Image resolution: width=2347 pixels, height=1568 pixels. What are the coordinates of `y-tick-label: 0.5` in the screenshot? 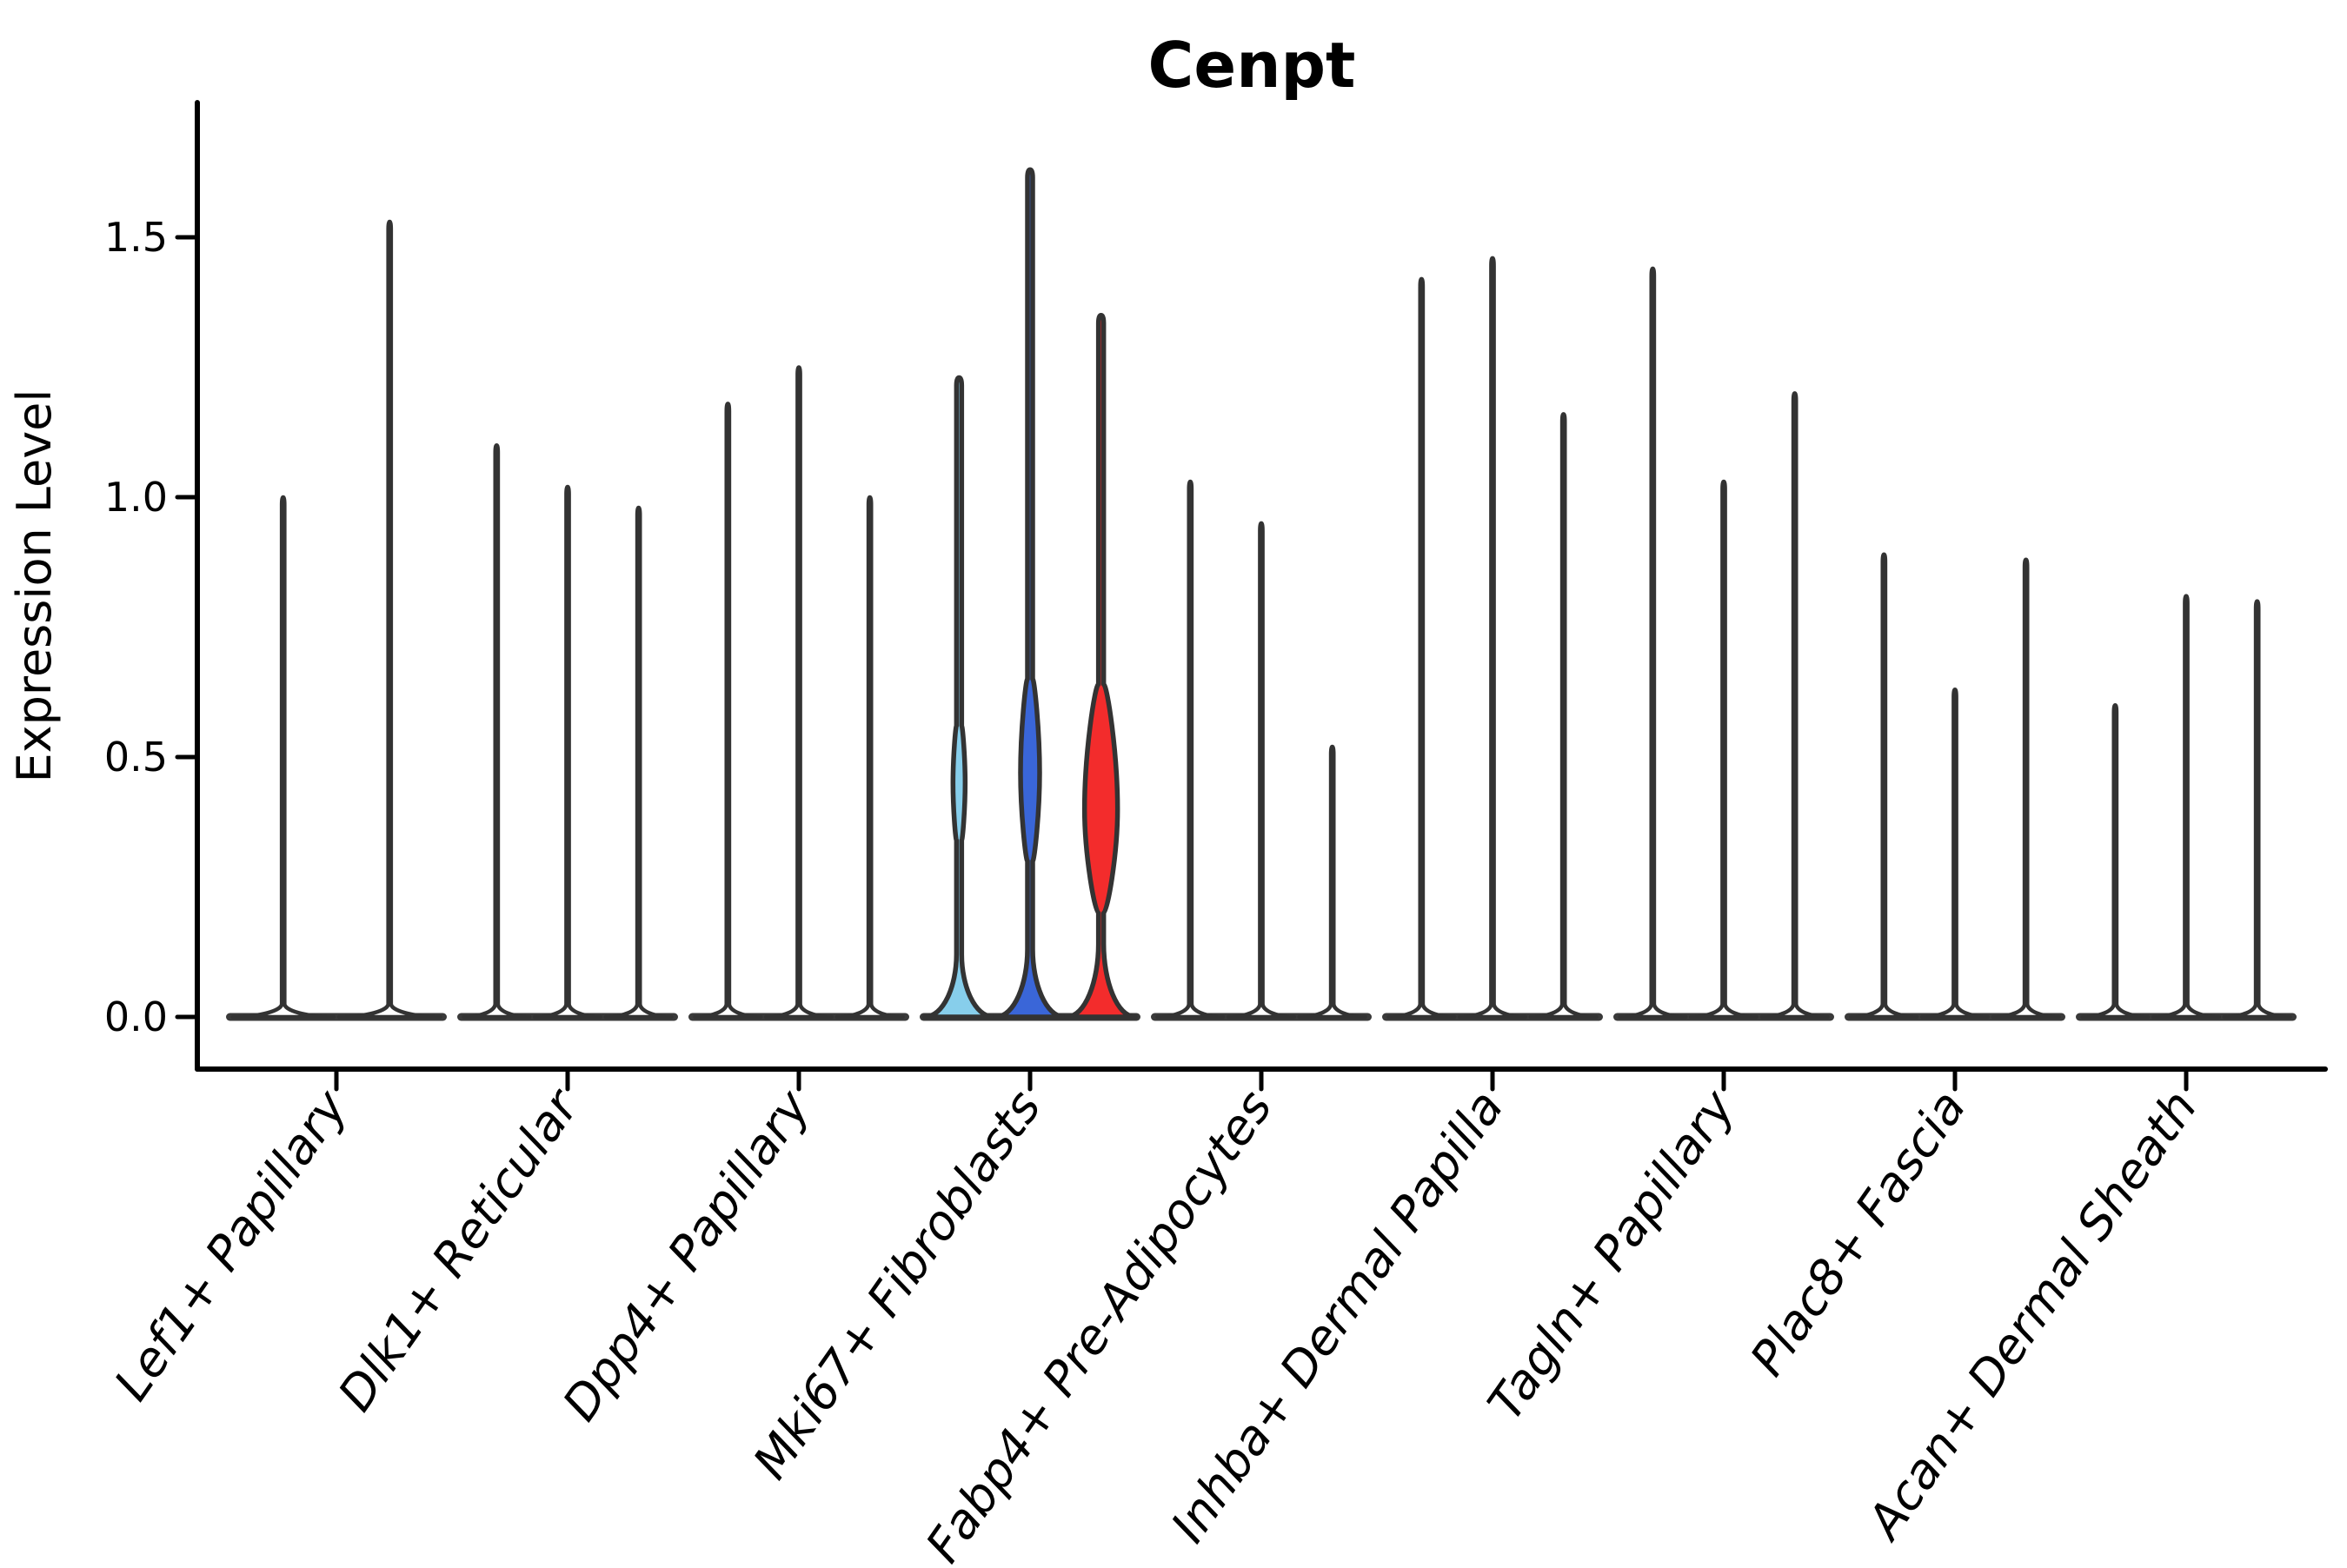 It's located at (136, 757).